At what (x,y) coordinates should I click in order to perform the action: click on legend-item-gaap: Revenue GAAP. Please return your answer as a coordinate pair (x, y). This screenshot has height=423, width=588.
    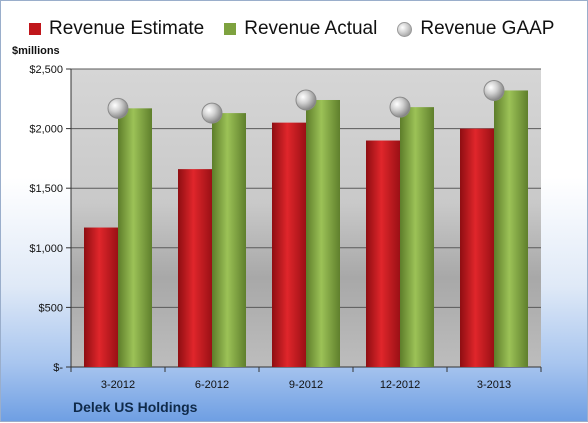
    Looking at the image, I should click on (475, 29).